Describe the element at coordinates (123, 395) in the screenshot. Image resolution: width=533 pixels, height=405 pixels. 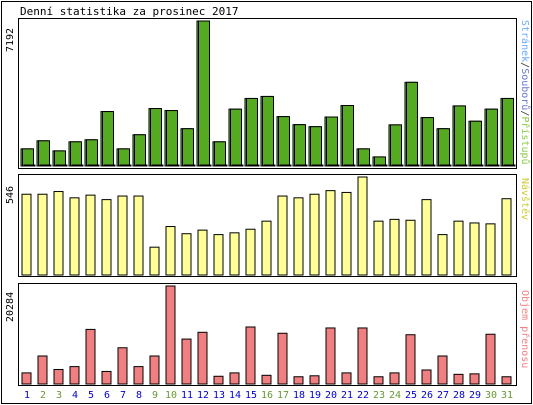
I see `x-tick-label-day-7: 7` at that location.